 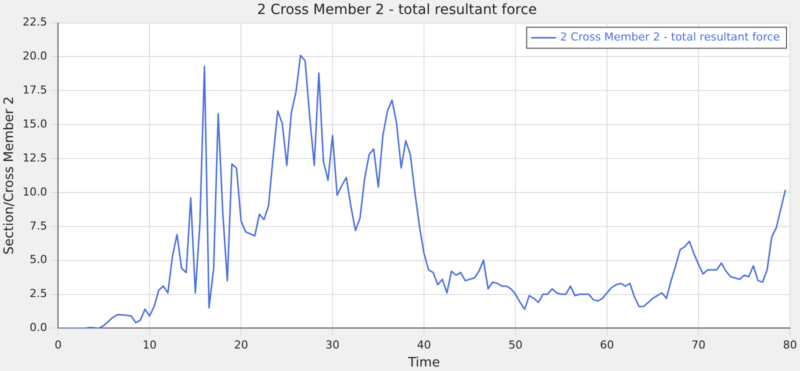 I want to click on x-tick-label: 60, so click(x=607, y=345).